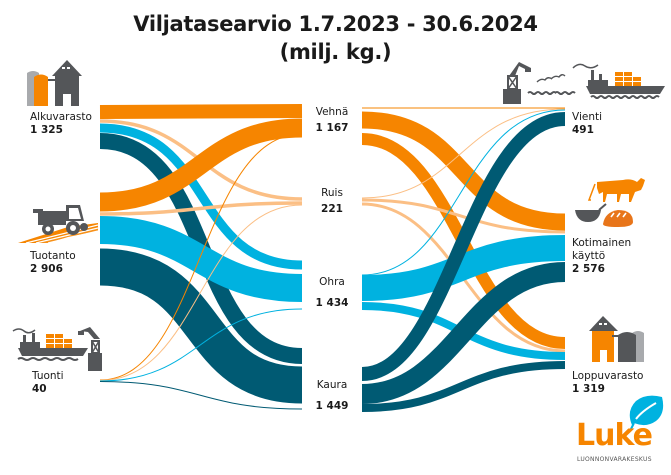  I want to click on source-tuotanto: Tuotanto 2 906, so click(53, 263).